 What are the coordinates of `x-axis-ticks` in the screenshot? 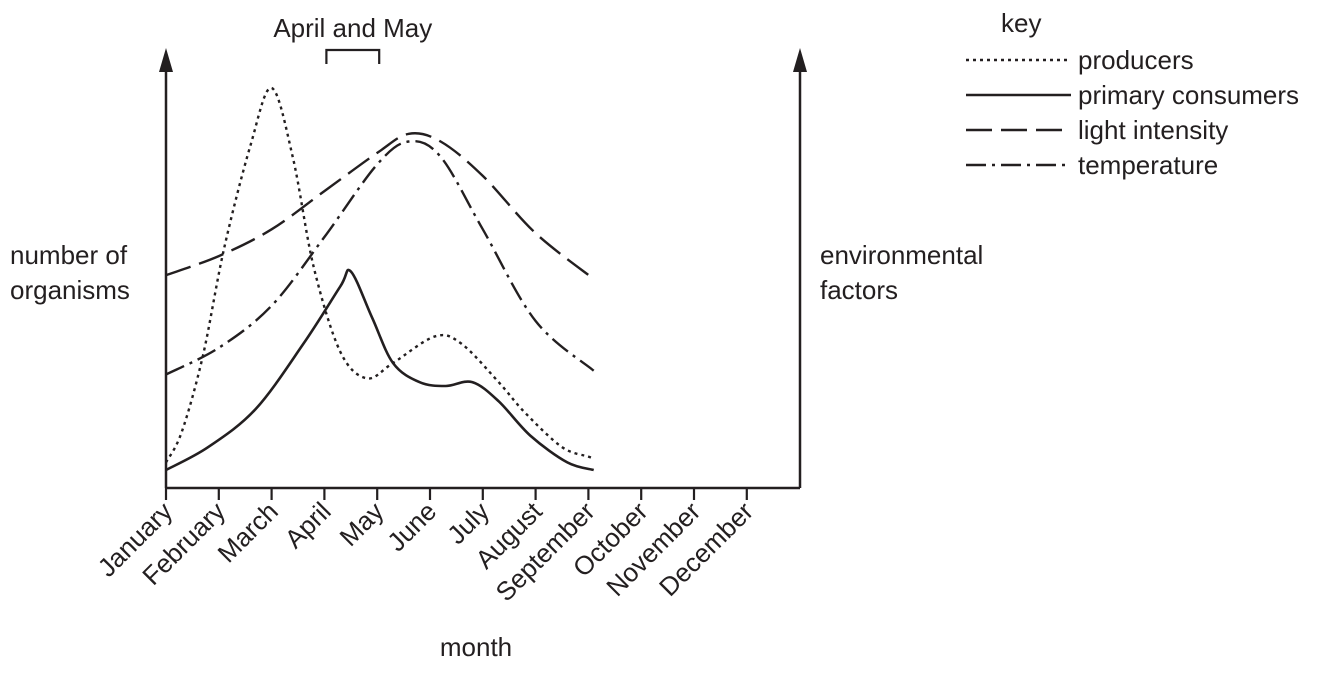 It's located at (456, 494).